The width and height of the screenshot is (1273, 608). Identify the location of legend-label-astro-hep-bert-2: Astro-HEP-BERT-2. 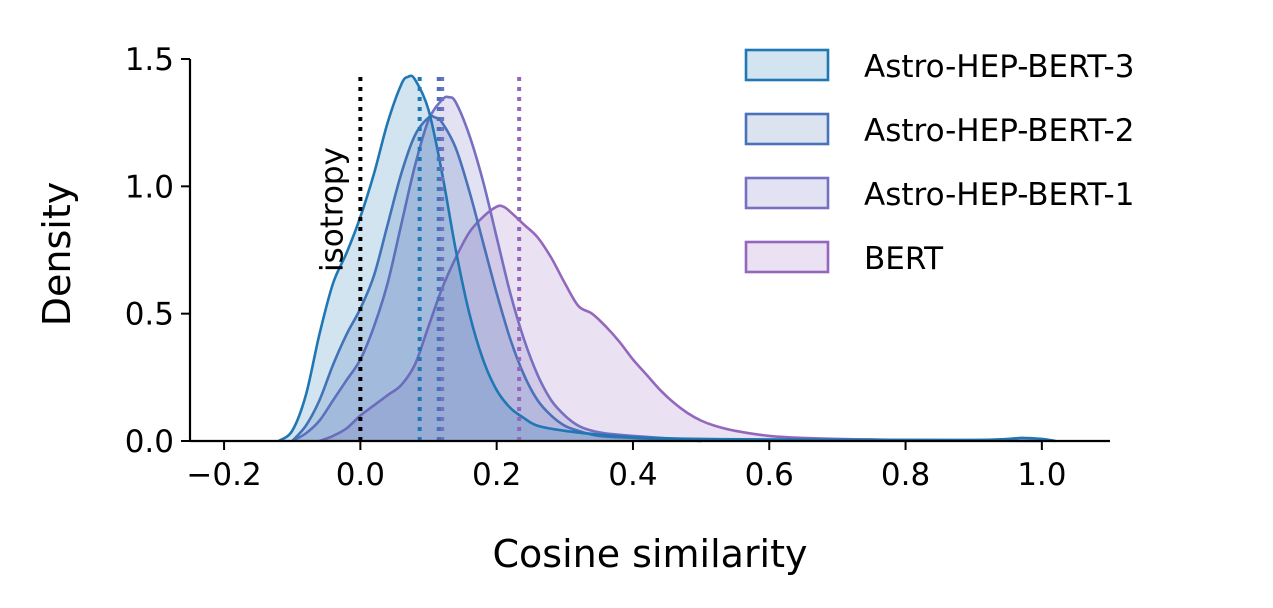
(999, 131).